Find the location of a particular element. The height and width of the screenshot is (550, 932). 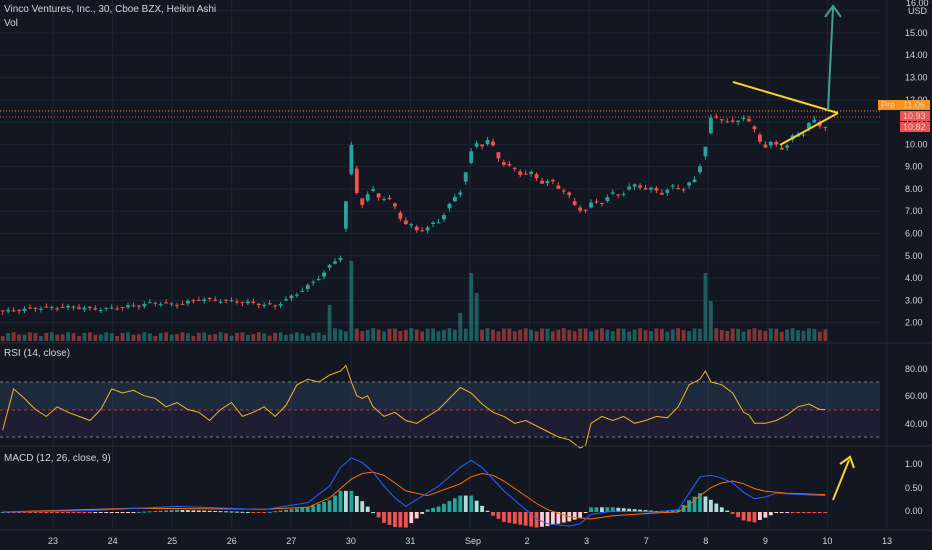

breakout-arrow-price is located at coordinates (833, 57).